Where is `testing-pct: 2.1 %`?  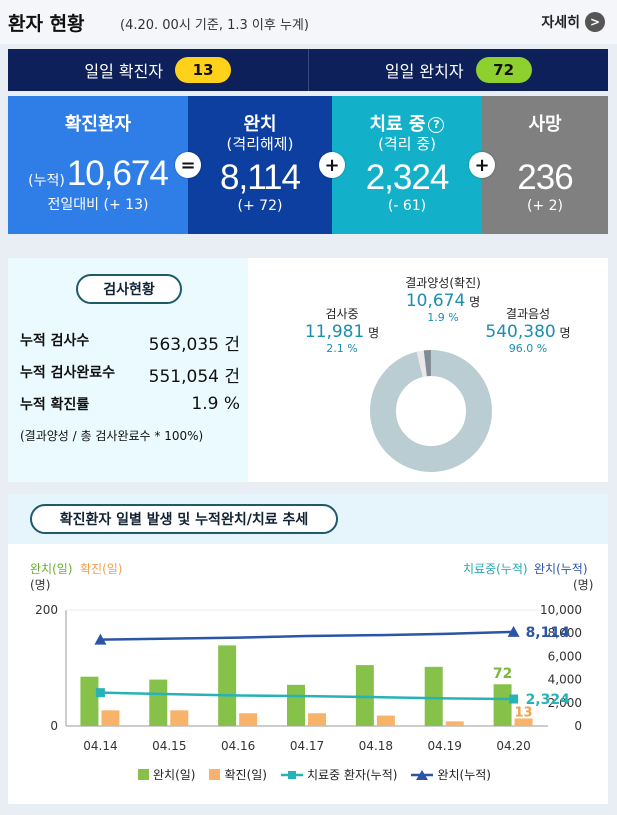 testing-pct: 2.1 % is located at coordinates (342, 348).